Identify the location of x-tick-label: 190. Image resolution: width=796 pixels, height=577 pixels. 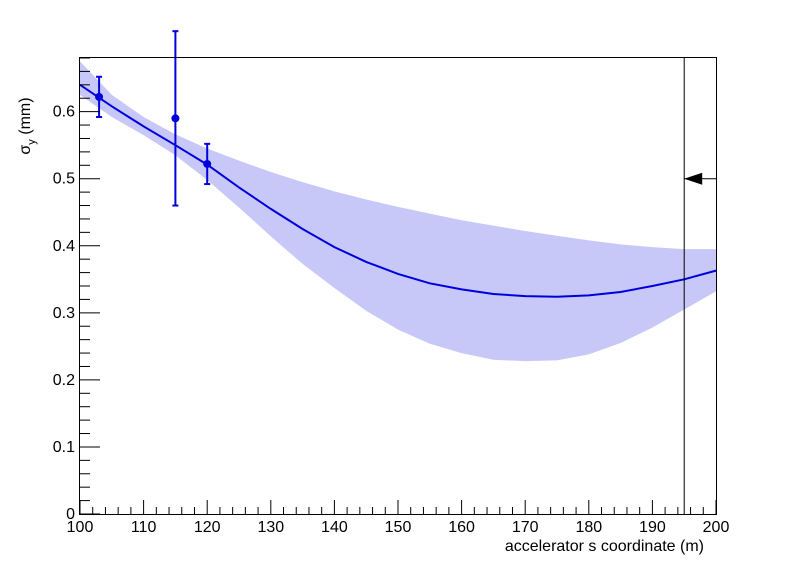
(652, 527).